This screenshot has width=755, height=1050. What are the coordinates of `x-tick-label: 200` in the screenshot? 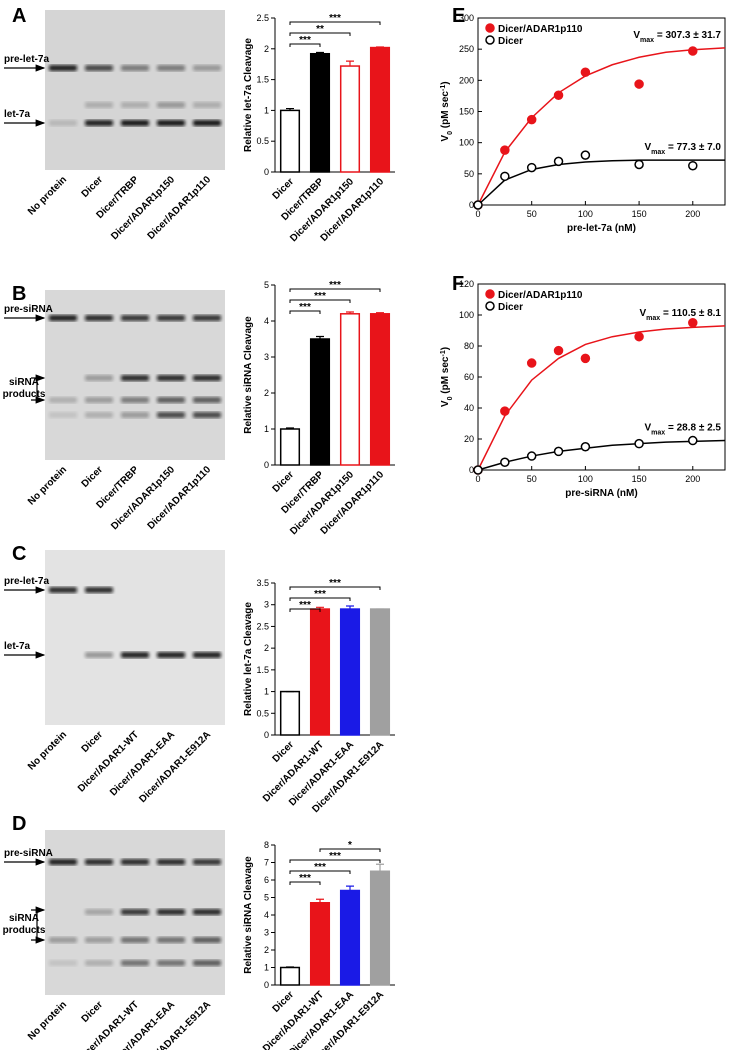 It's located at (692, 479).